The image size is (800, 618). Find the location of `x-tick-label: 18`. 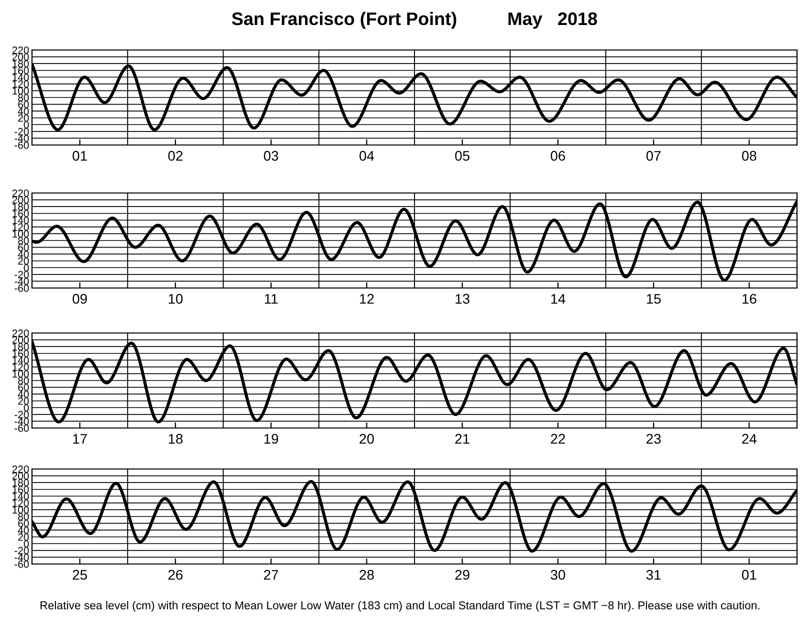

x-tick-label: 18 is located at coordinates (175, 439).